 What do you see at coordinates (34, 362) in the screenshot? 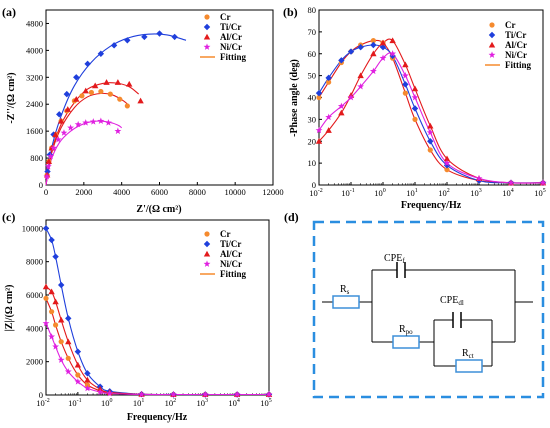
I see `panel-c-ytick-label: 2000` at bounding box center [34, 362].